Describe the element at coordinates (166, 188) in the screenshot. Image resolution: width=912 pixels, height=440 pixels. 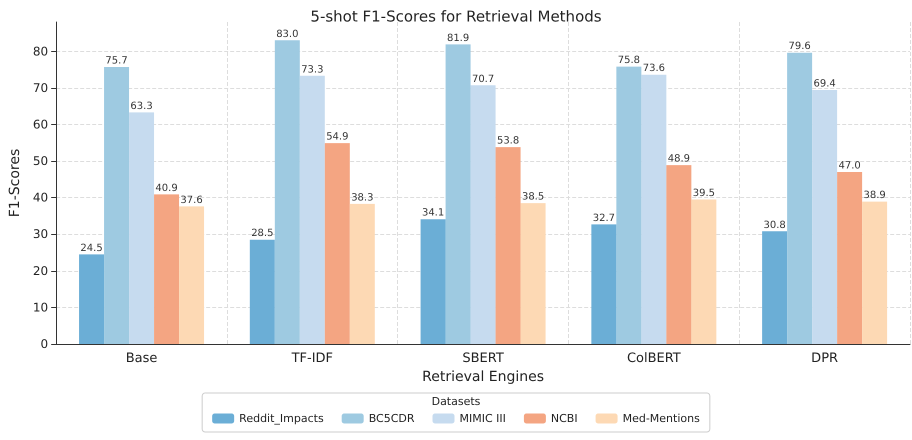
I see `data-label: 40.9` at that location.